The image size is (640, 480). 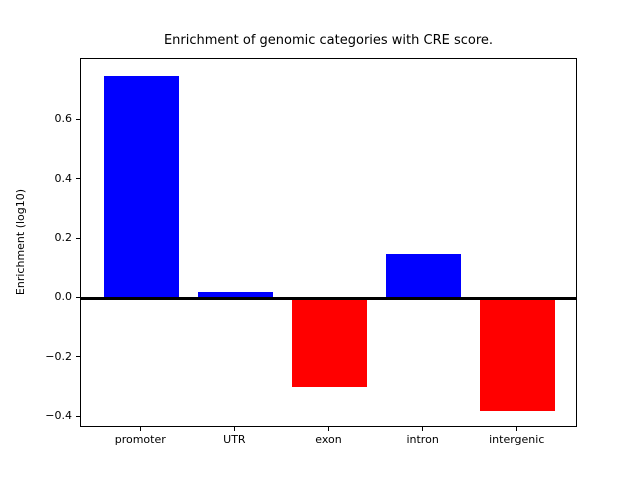 What do you see at coordinates (63, 297) in the screenshot?
I see `y-tick-label: 0.0` at bounding box center [63, 297].